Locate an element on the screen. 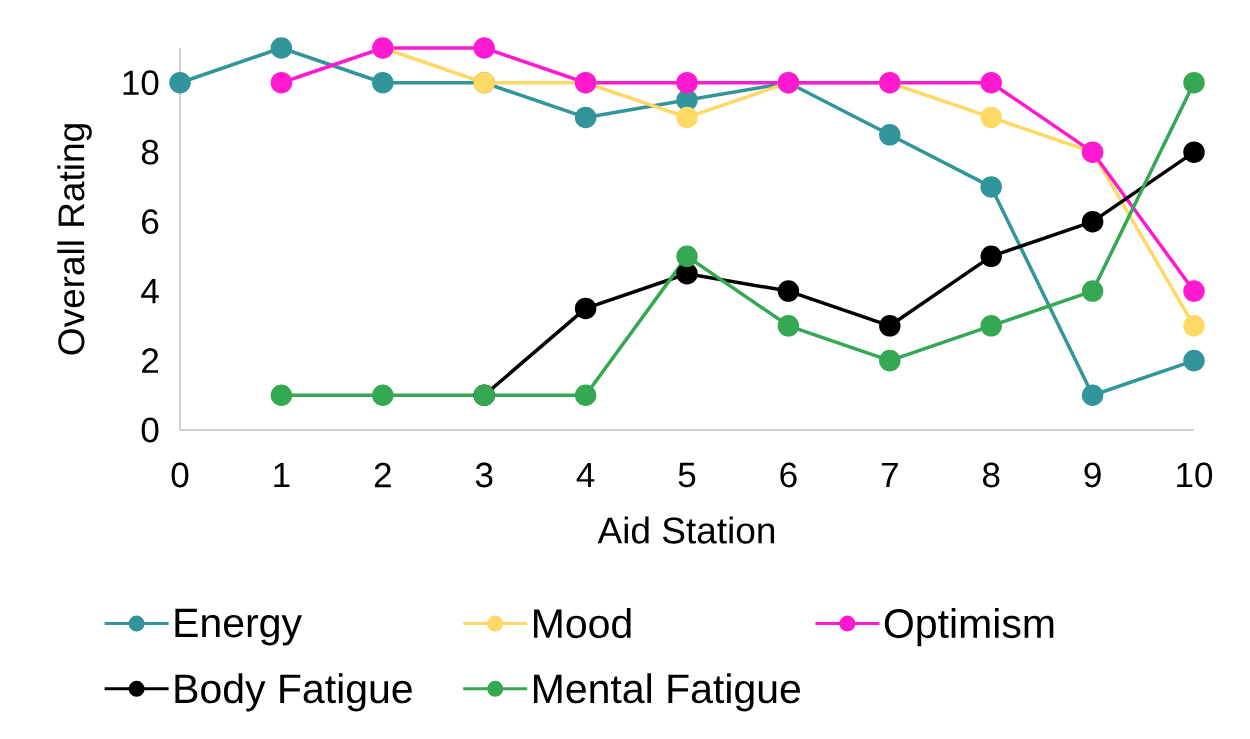 The height and width of the screenshot is (739, 1250). x-tick-label: 5 is located at coordinates (687, 475).